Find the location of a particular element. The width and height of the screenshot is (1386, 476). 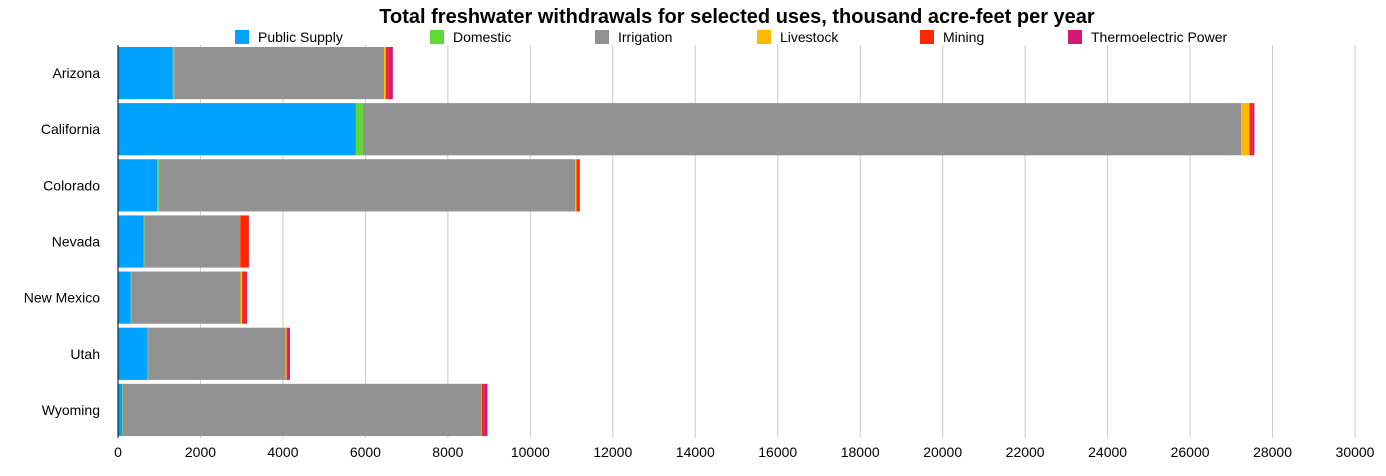

category-label: New Mexico is located at coordinates (62, 298).